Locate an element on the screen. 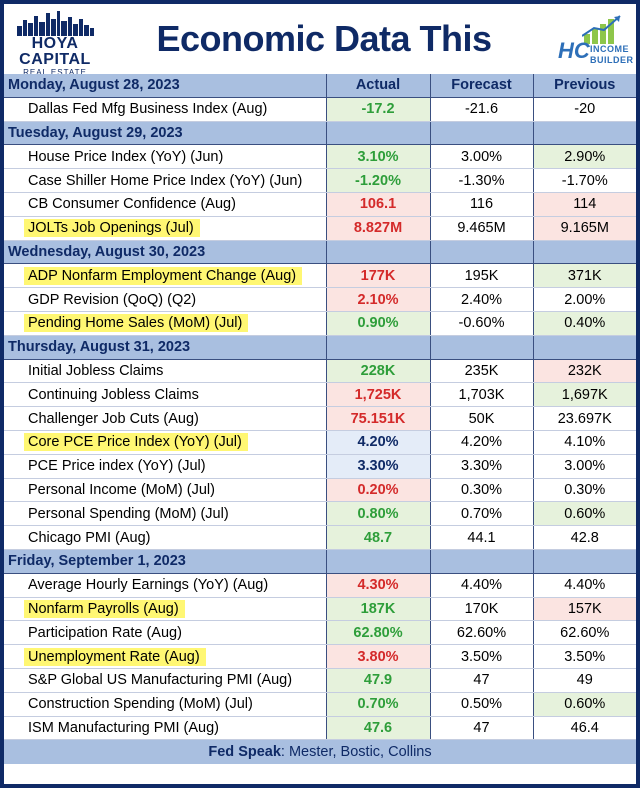 The height and width of the screenshot is (788, 640). indicator-name: Dallas Fed Mfg Business Index (Aug) is located at coordinates (148, 109).